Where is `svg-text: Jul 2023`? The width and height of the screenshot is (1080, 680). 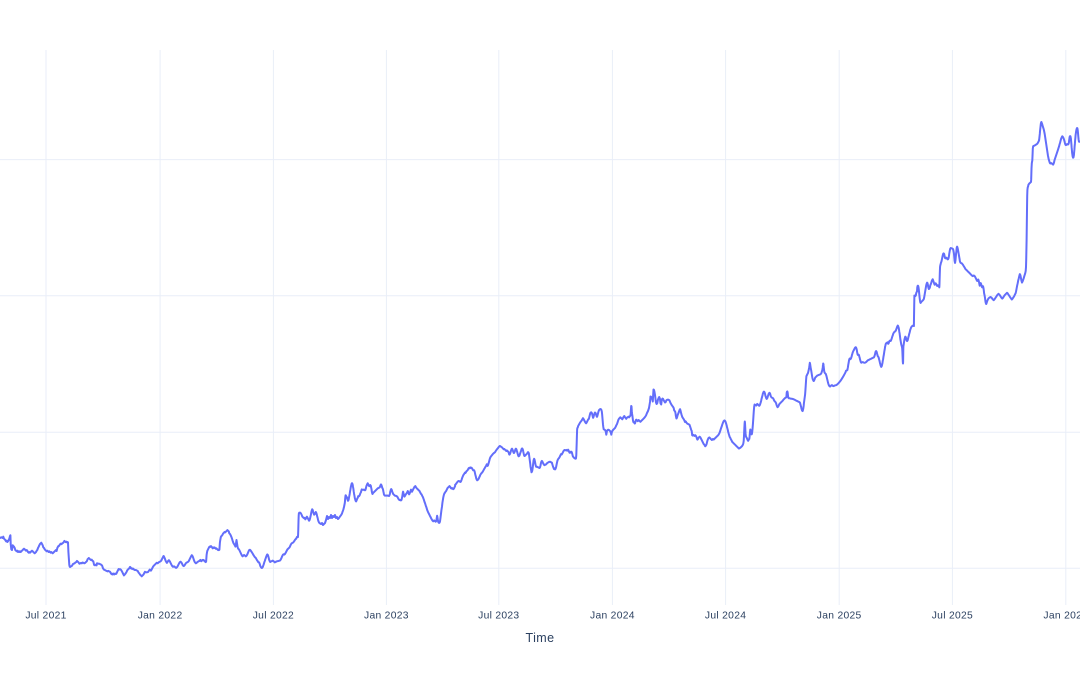 svg-text: Jul 2023 is located at coordinates (498, 615).